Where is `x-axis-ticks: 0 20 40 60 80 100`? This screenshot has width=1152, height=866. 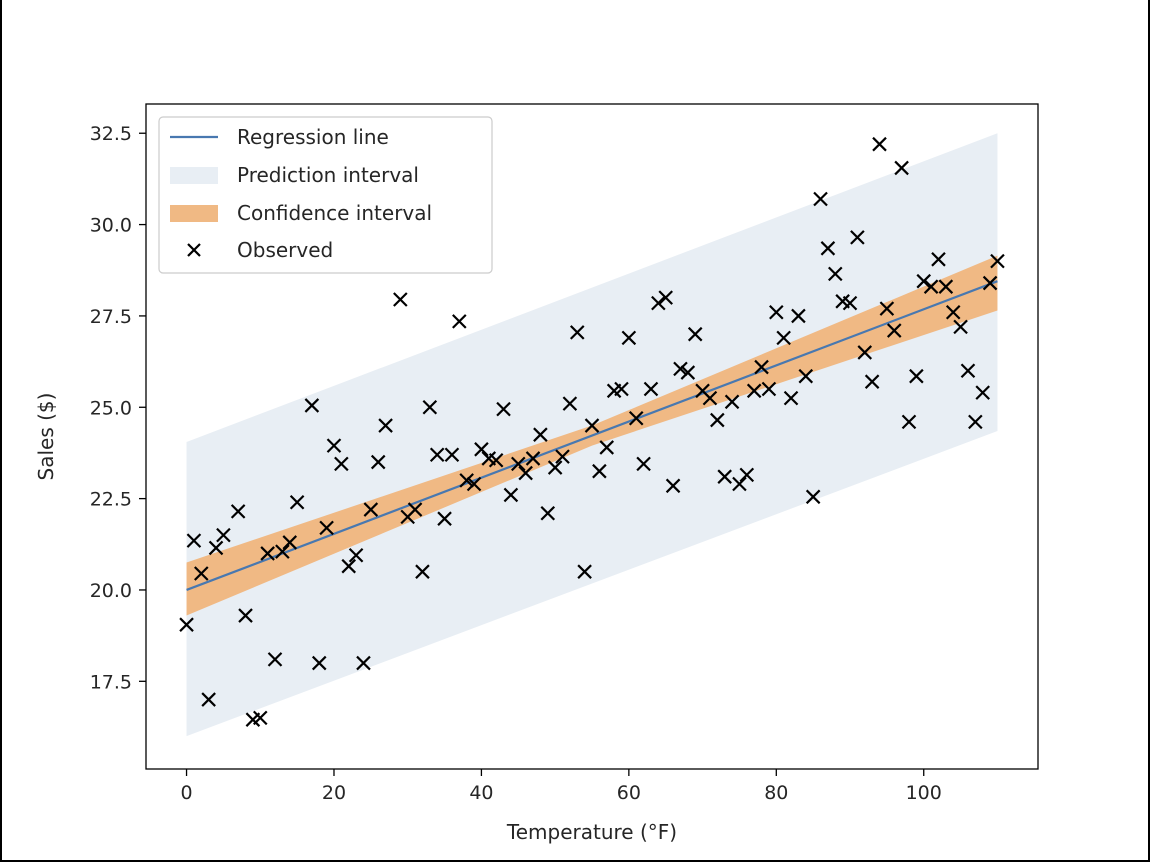
x-axis-ticks: 0 20 40 60 80 100 is located at coordinates (561, 786).